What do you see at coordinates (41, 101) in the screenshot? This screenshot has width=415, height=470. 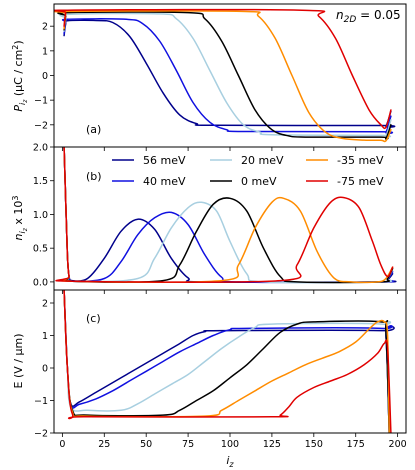 I see `panel-a-ytick-label-1: −1` at bounding box center [41, 101].